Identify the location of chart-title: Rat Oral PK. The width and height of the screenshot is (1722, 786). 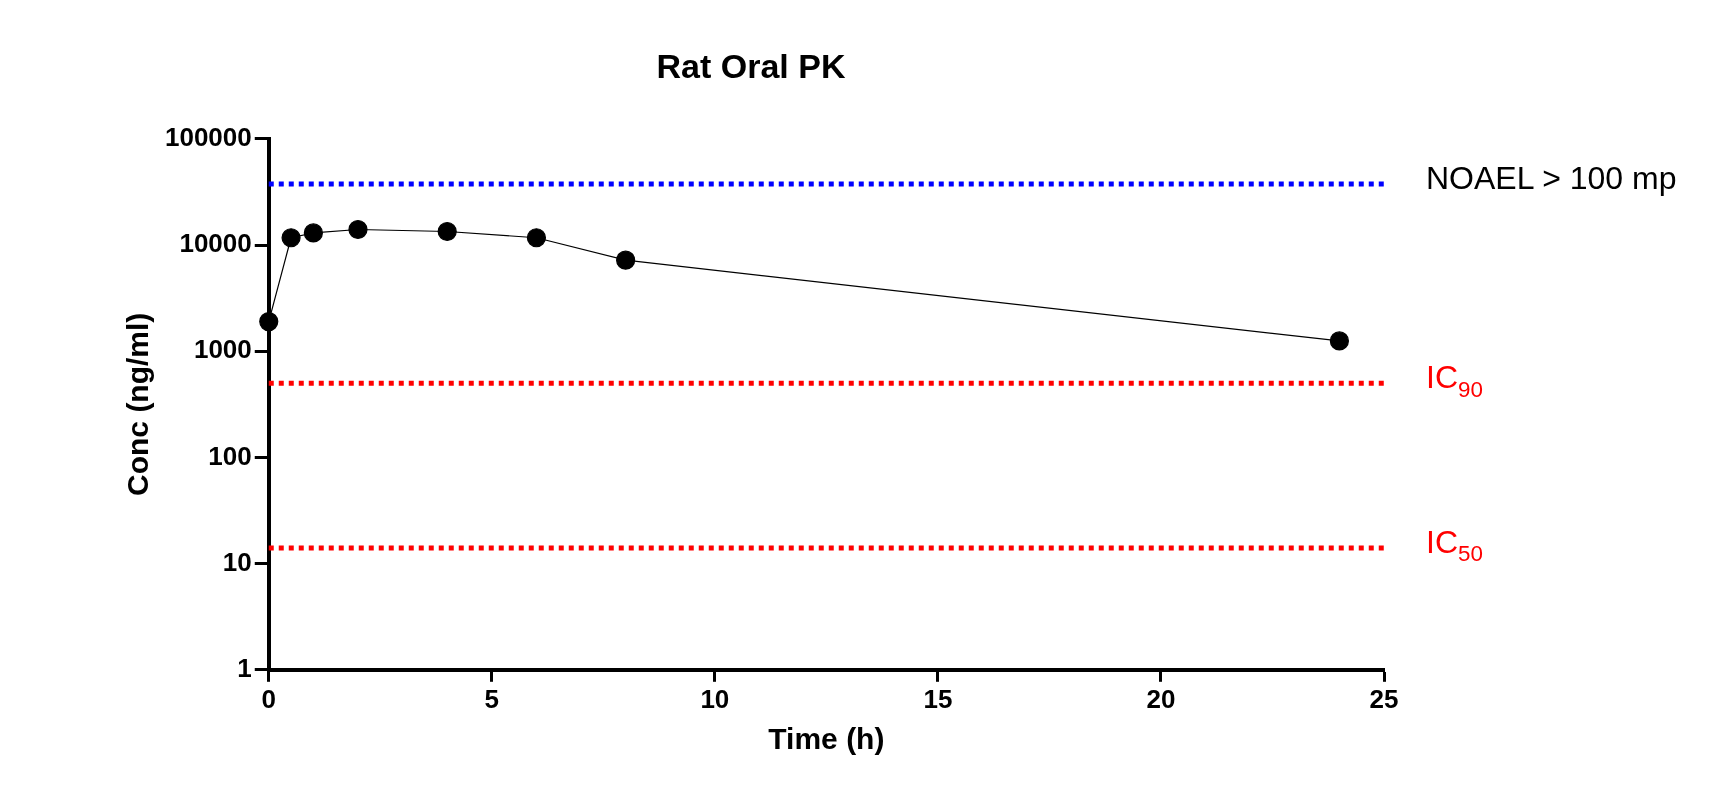
(751, 65).